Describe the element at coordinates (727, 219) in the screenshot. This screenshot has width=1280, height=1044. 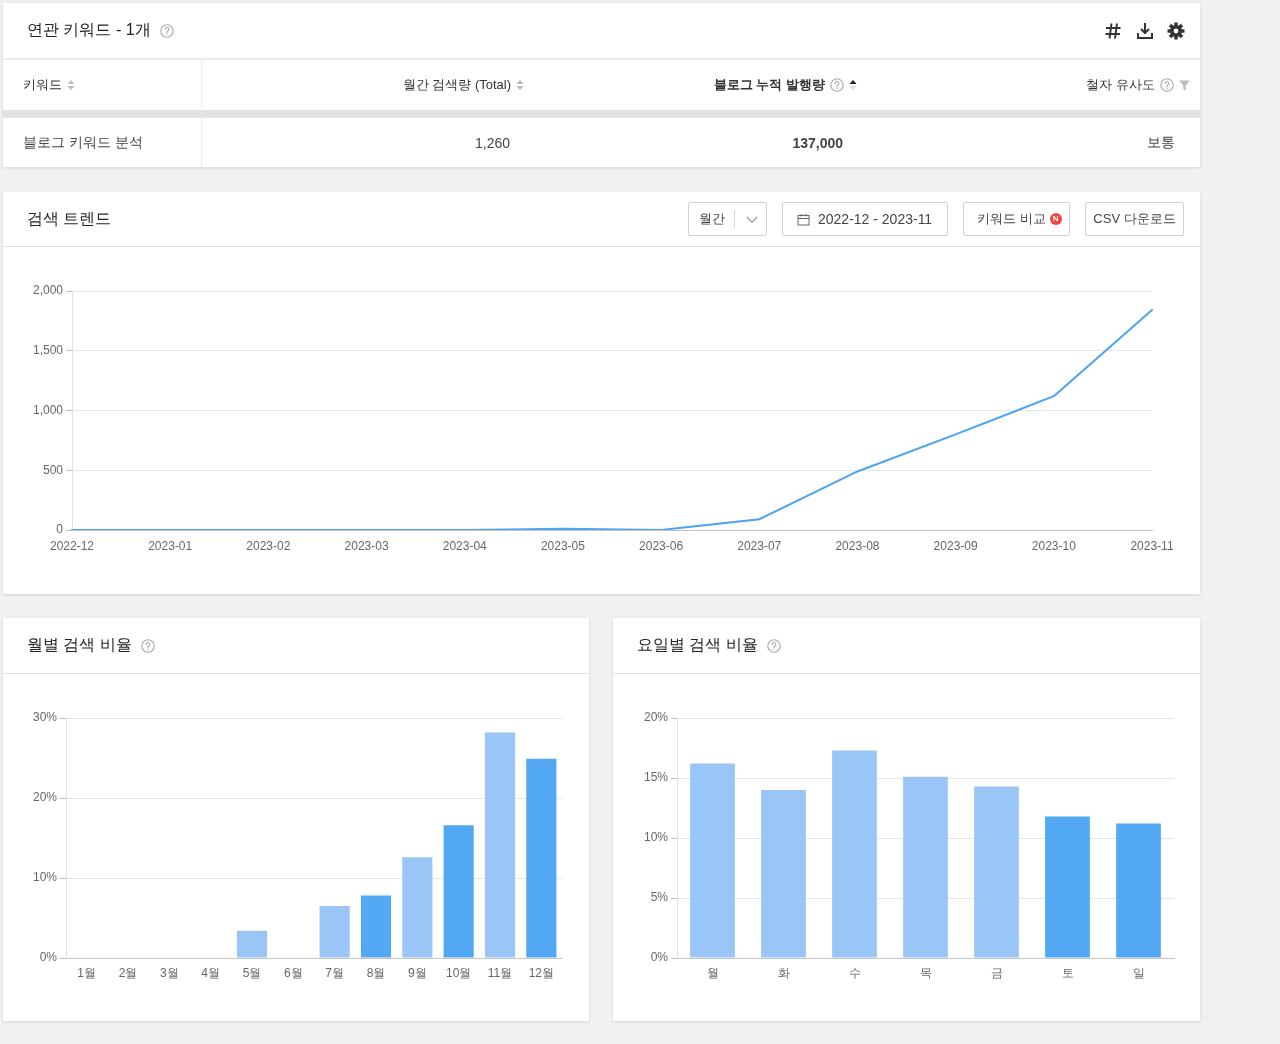
I see `period-dropdown: 월간` at that location.